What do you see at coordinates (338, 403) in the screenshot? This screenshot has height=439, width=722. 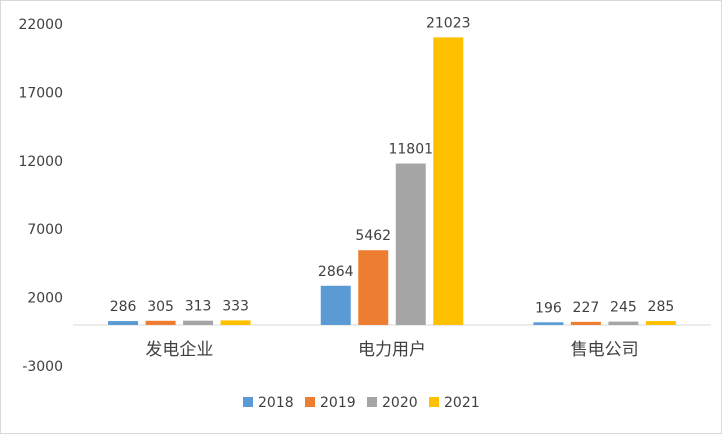 I see `legend-label: 2019` at bounding box center [338, 403].